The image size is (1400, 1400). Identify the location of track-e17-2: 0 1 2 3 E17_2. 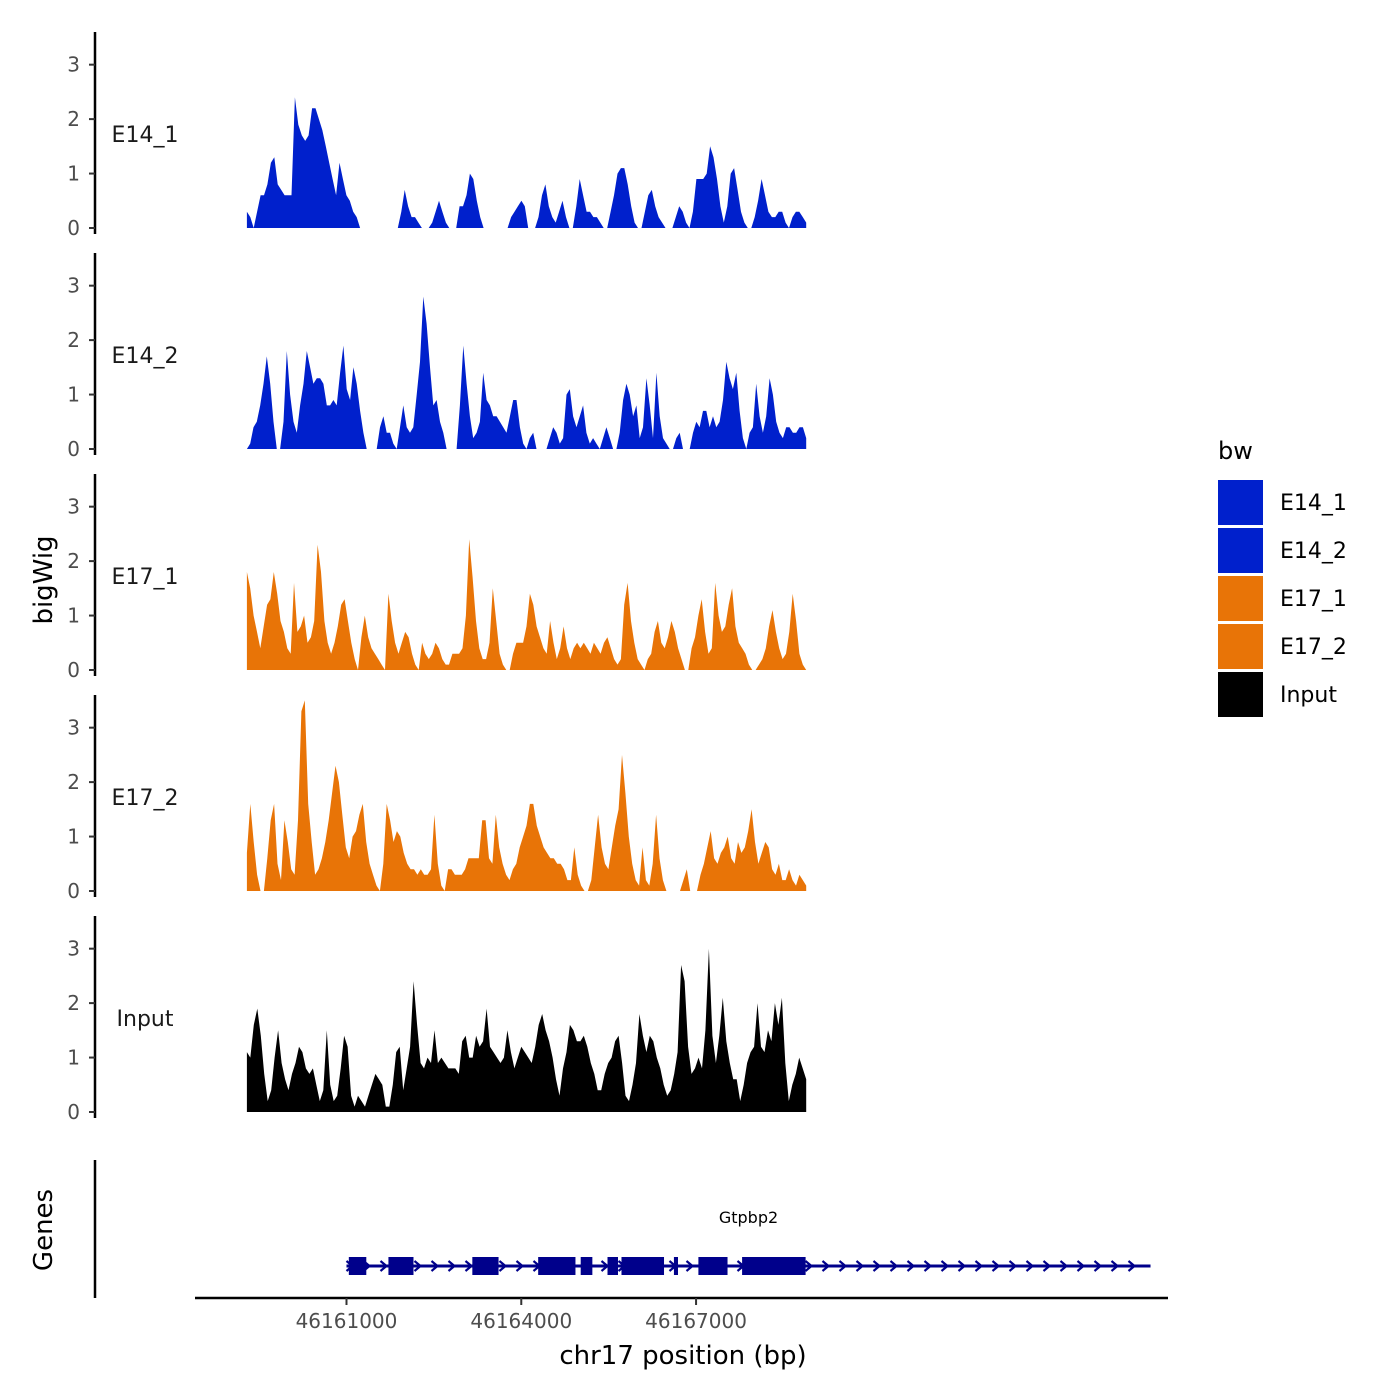
(437, 799).